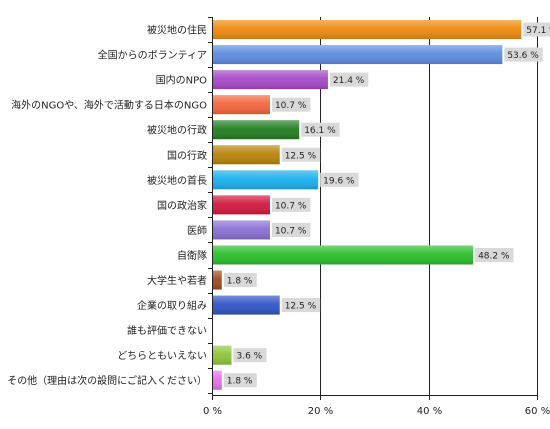  Describe the element at coordinates (167, 330) in the screenshot. I see `category-label: 誰も評価できない` at that location.